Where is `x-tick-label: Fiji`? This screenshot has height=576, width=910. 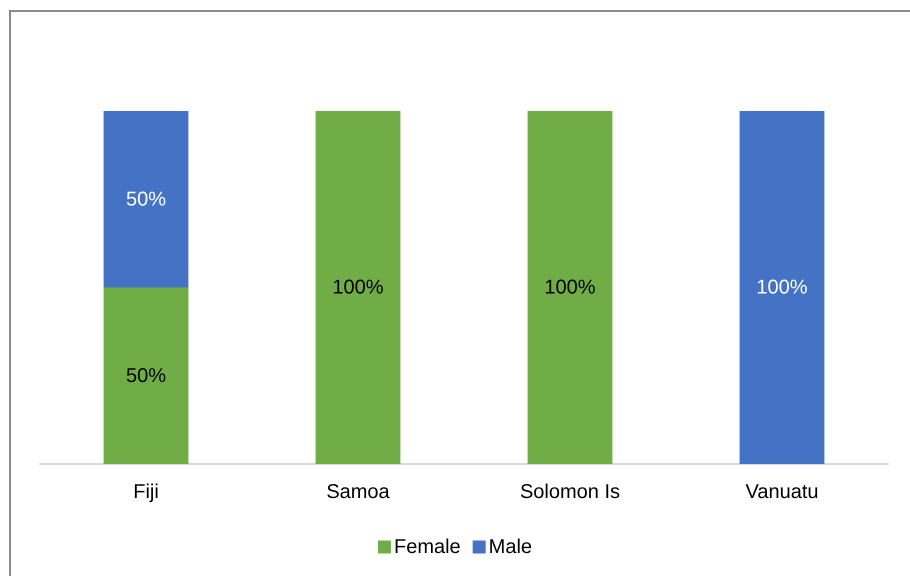 x-tick-label: Fiji is located at coordinates (146, 492).